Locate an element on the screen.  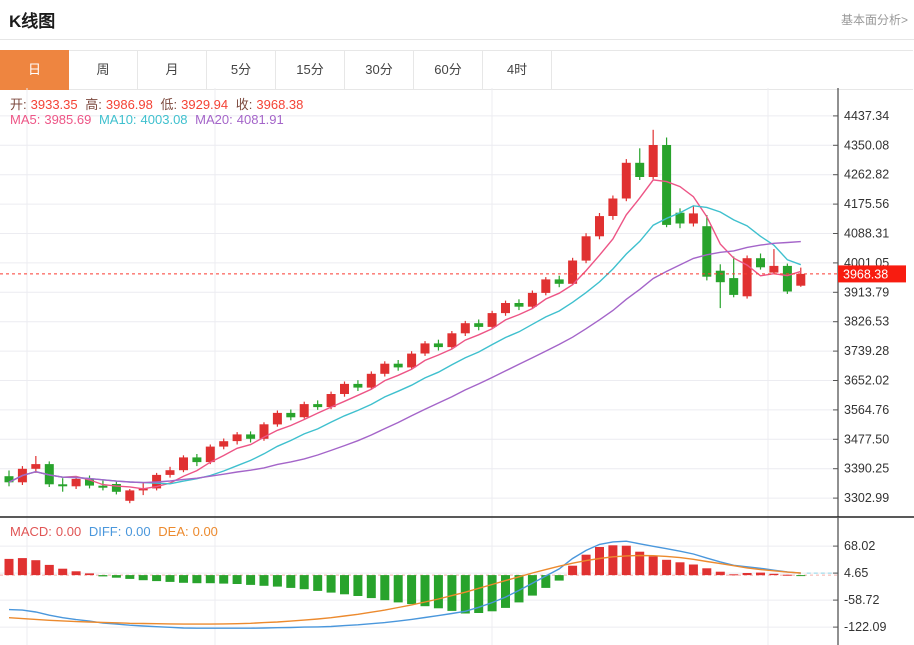
svg-text: 3302.99 is located at coordinates (866, 498).